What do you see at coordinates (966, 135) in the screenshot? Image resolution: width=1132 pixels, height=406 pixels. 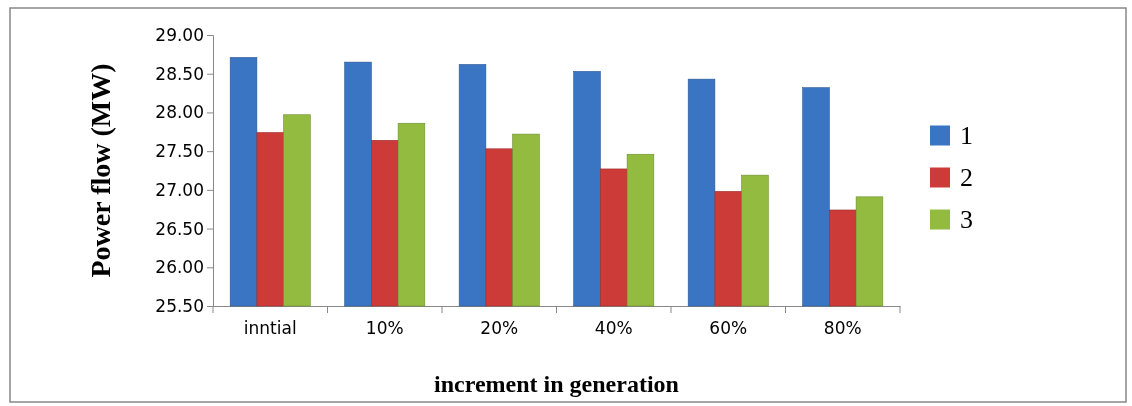 I see `legend-label: 1` at bounding box center [966, 135].